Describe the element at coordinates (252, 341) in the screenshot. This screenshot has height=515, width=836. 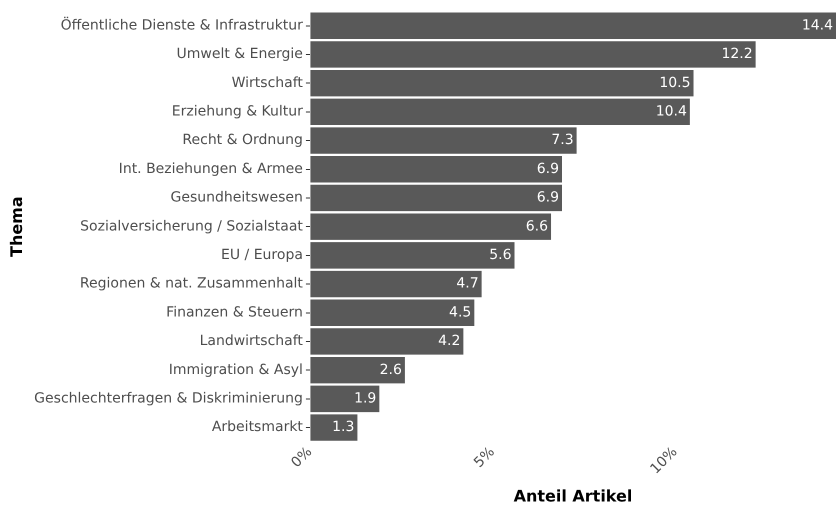
I see `y-tick-label: Landwirtschaft` at that location.